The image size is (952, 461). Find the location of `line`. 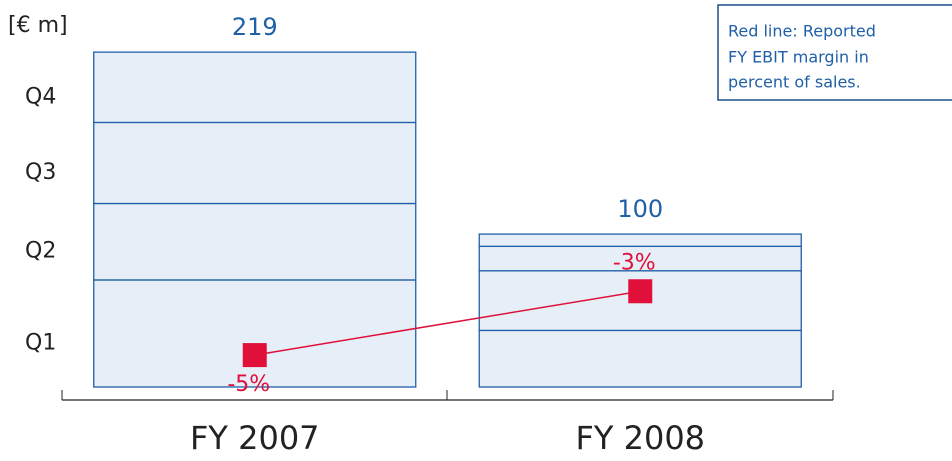

line is located at coordinates (447, 323).